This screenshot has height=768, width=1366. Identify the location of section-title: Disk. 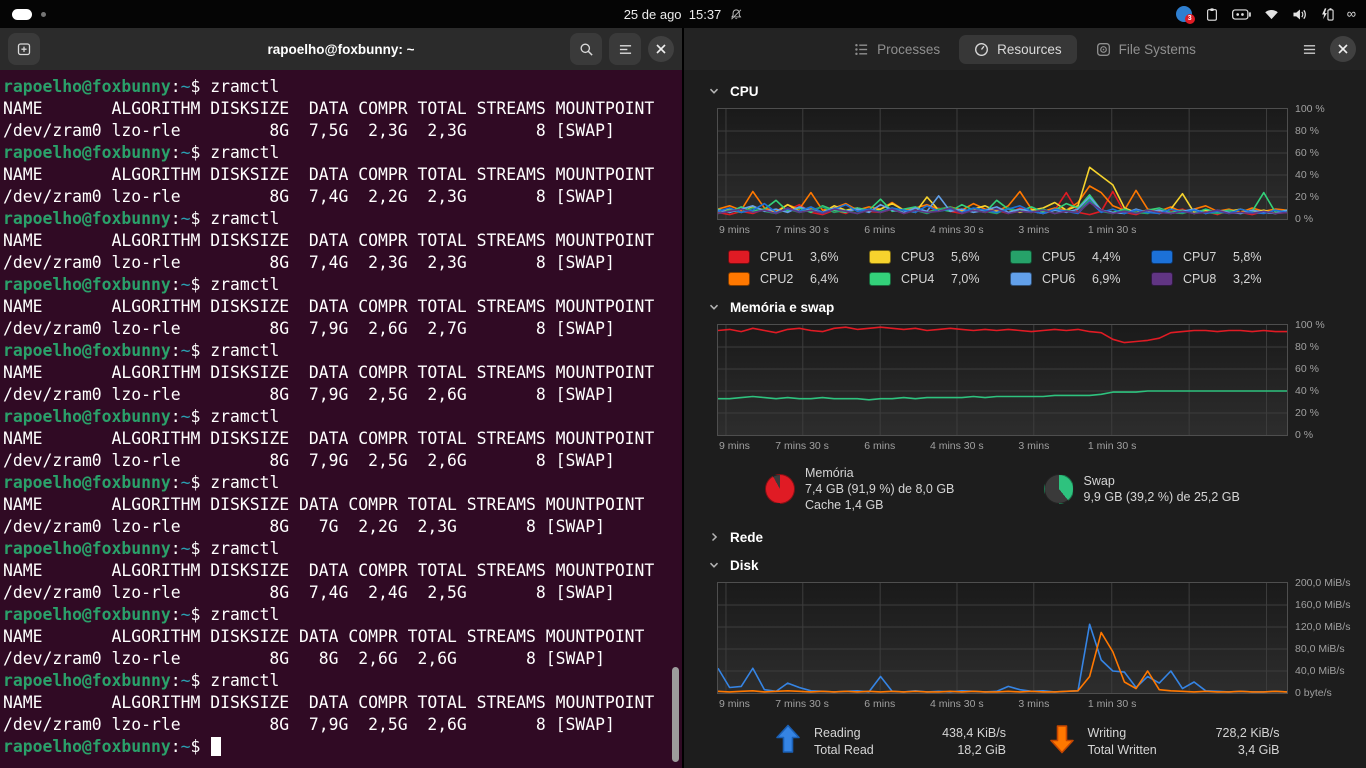
(744, 565).